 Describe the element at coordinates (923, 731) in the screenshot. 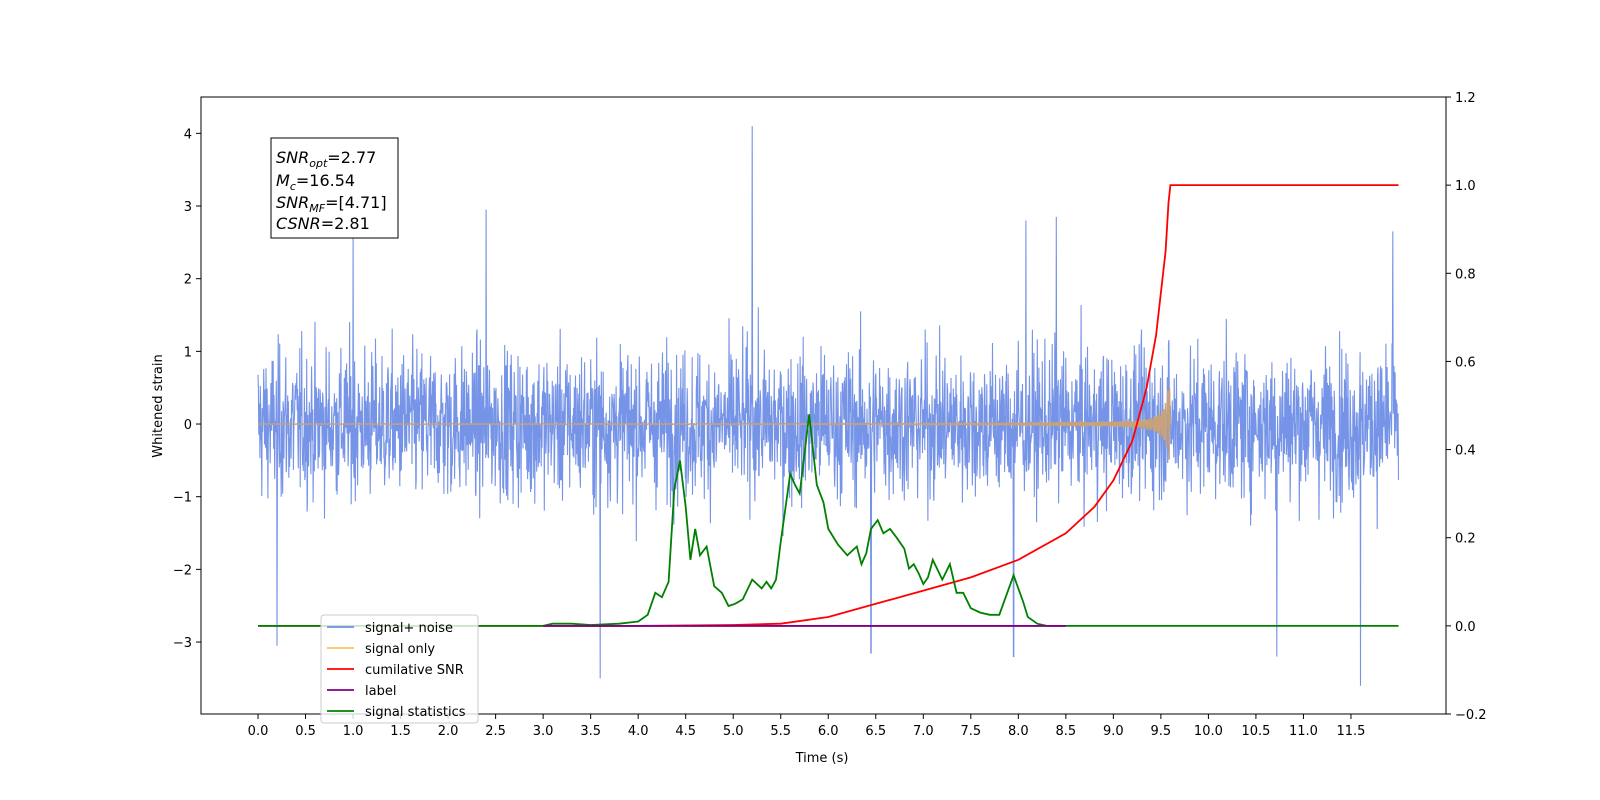

I see `x-tick-label: 7.0` at that location.